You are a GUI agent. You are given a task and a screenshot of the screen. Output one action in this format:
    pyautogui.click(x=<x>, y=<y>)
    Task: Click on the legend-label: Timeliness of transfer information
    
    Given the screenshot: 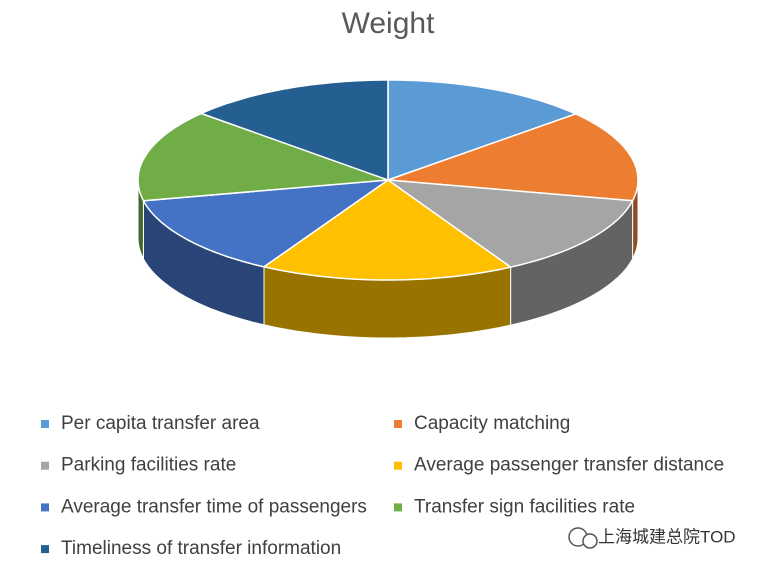 What is the action you would take?
    pyautogui.click(x=201, y=548)
    